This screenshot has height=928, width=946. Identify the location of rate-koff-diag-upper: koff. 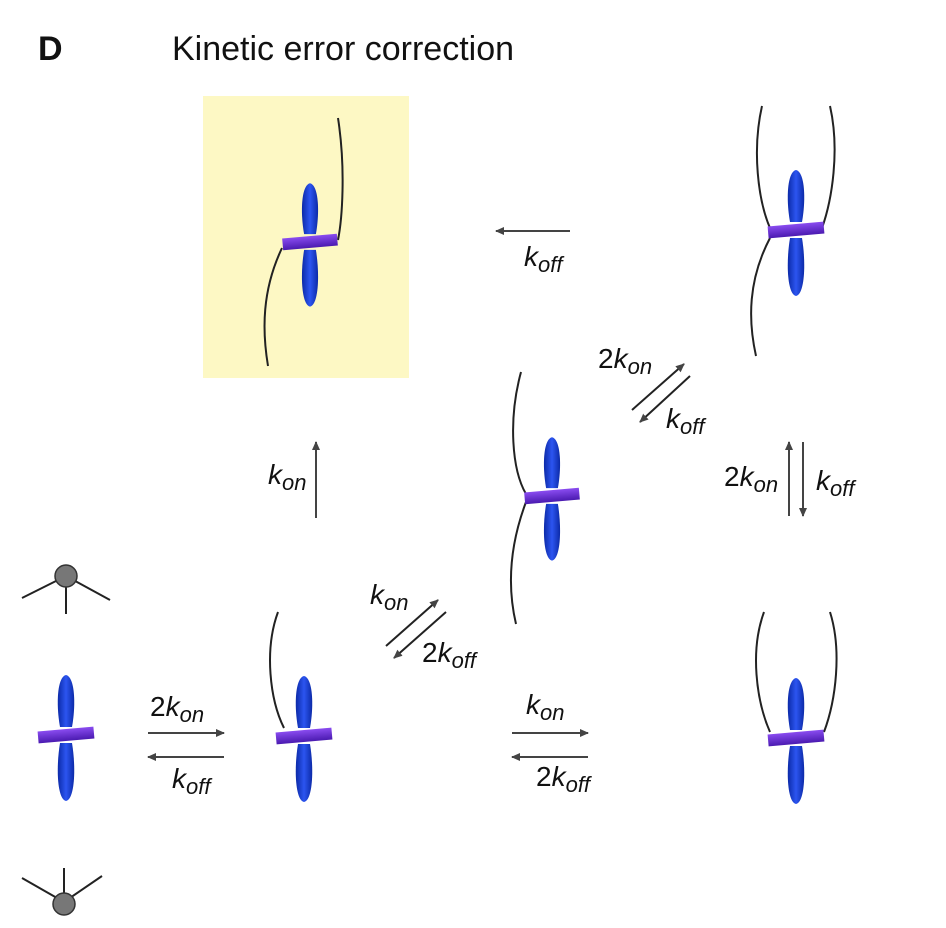
(686, 421).